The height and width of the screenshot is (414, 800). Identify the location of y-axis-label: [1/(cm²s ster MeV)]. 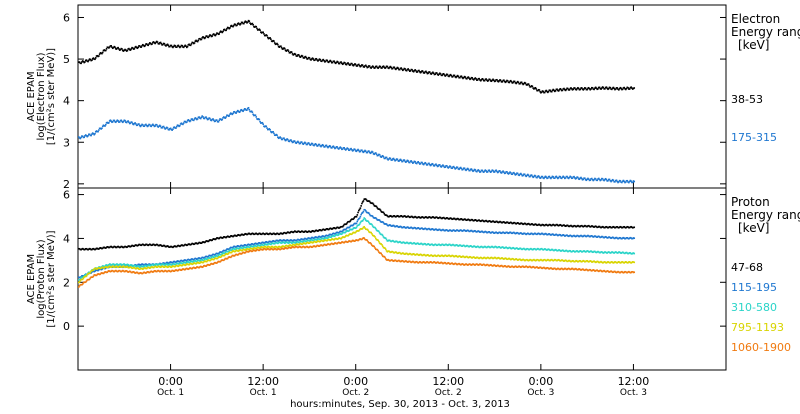
(51, 278).